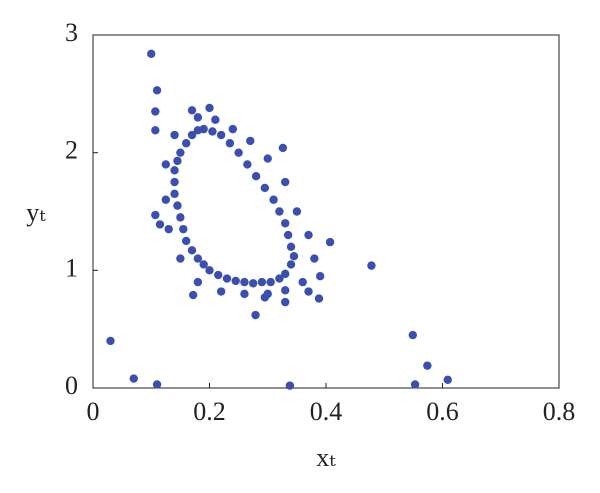  Describe the element at coordinates (326, 457) in the screenshot. I see `x-axis-label: xₜ` at that location.